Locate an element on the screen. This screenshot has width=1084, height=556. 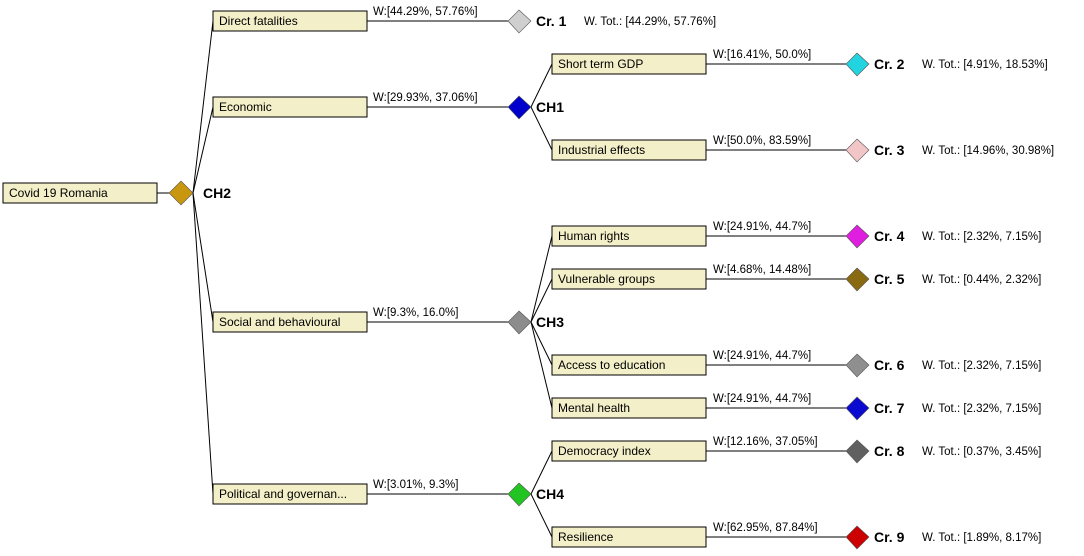
total-weight-label: W. Tot.: [44.29%, 57.76%] is located at coordinates (650, 22).